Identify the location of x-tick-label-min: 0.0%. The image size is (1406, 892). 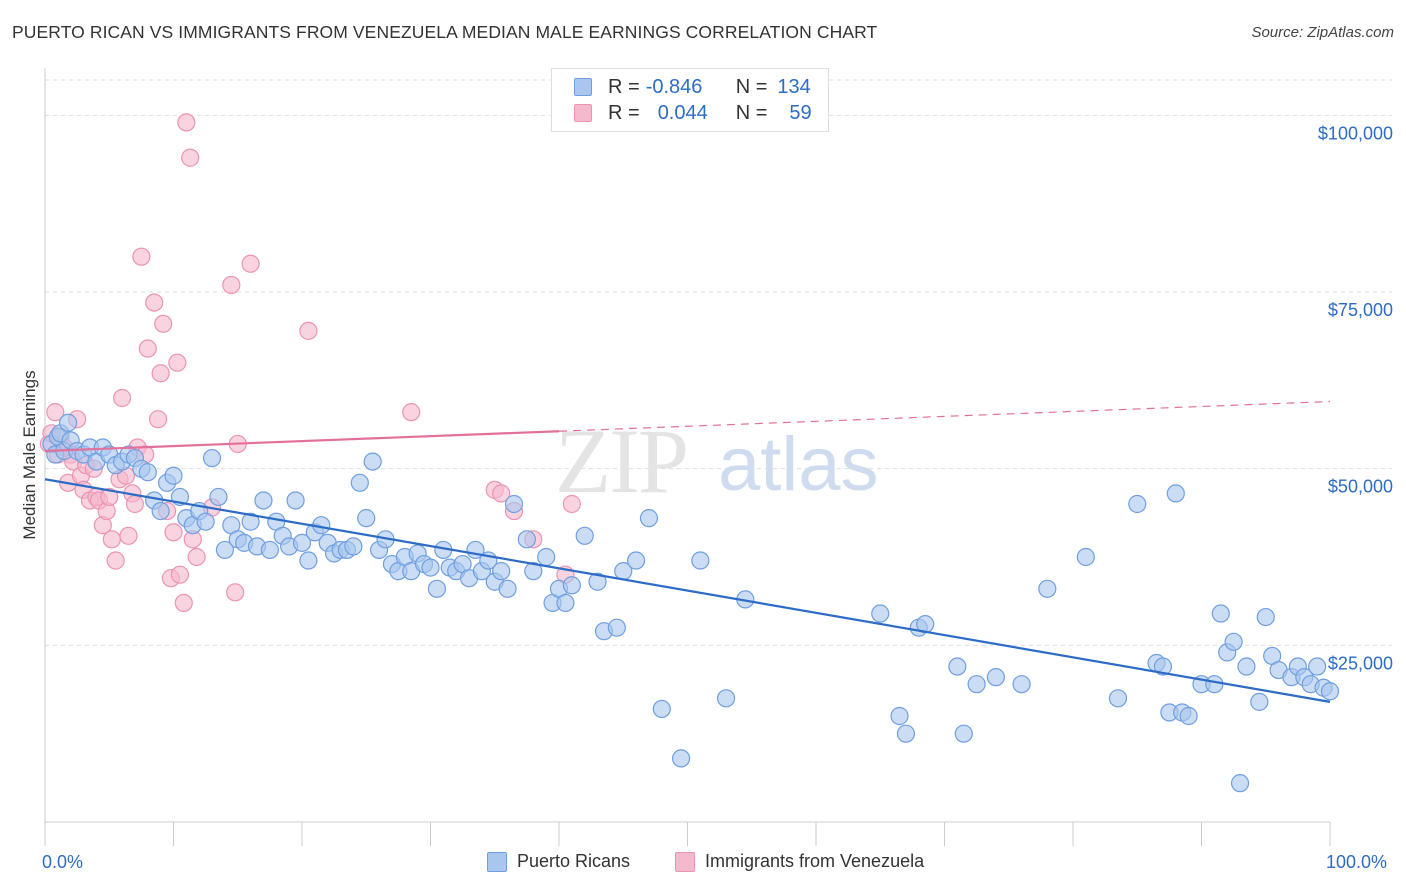
(63, 862).